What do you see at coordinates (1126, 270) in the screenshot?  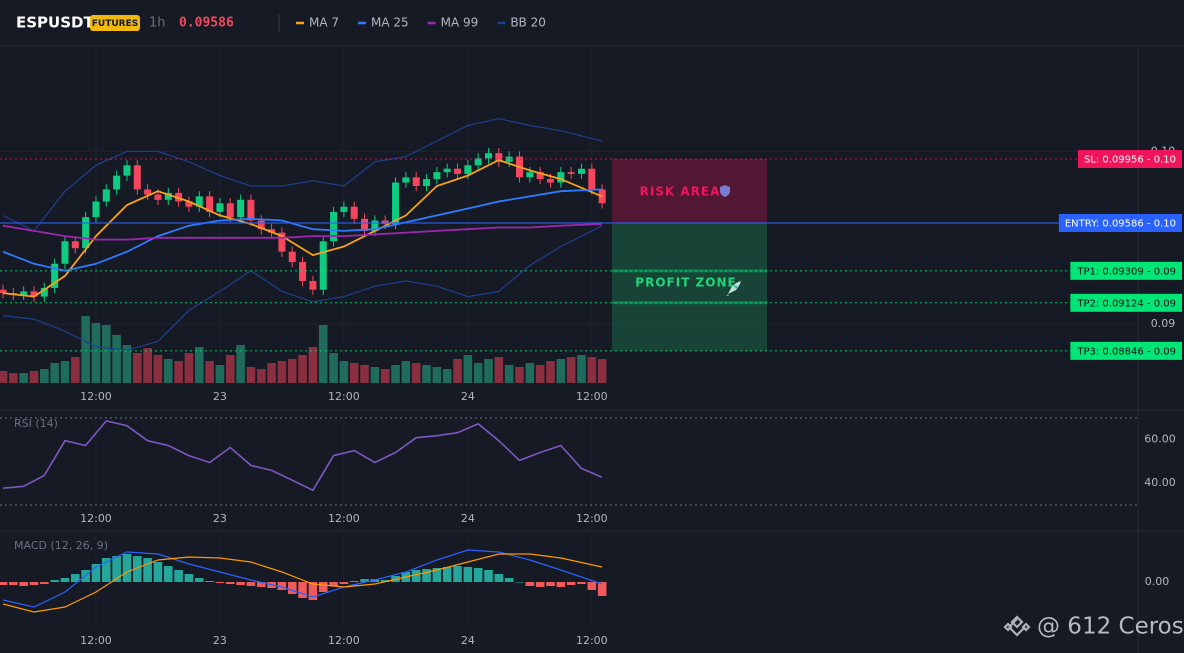 I see `level-tag: TP1: 0.09309 - 0.09` at bounding box center [1126, 270].